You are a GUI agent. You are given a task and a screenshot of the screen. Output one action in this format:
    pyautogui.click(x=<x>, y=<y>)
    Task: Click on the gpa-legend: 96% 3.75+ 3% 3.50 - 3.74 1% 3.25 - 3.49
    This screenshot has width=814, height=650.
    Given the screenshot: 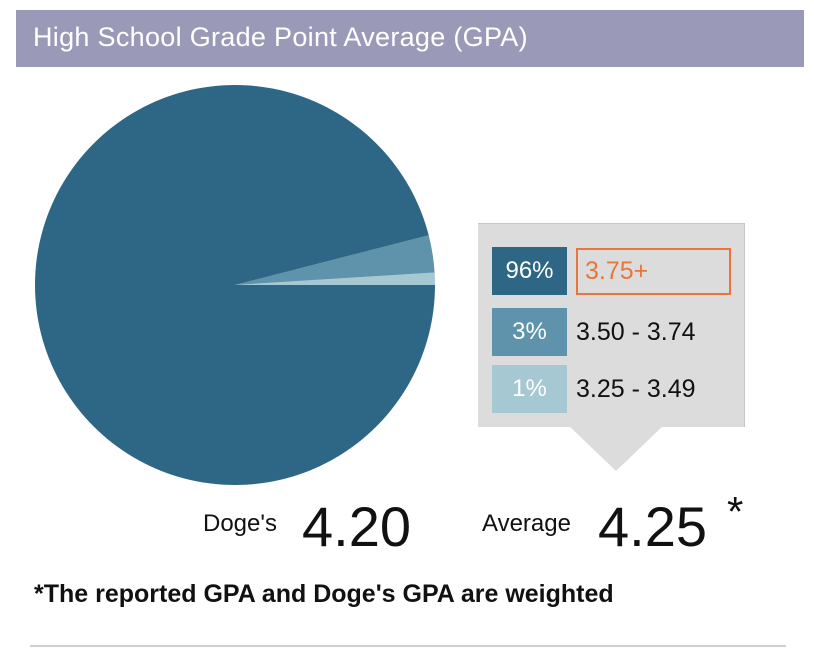 What is the action you would take?
    pyautogui.click(x=611, y=325)
    